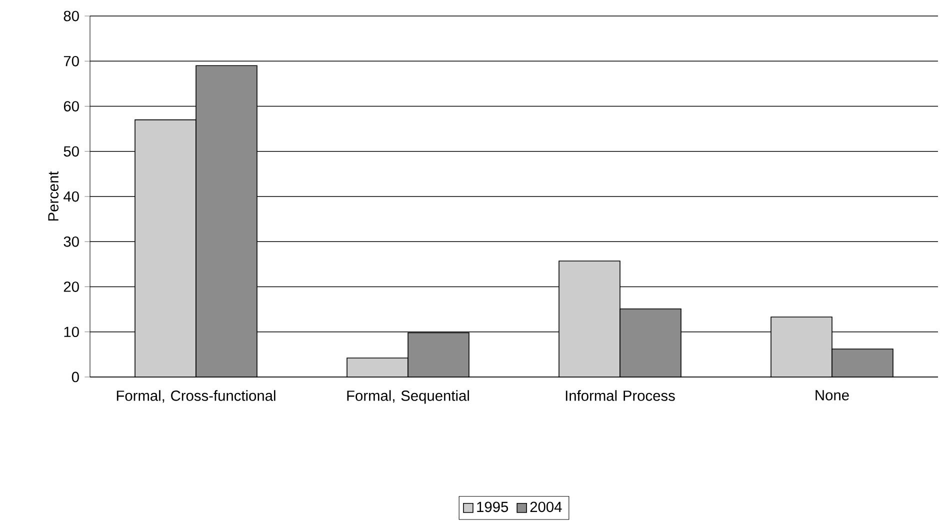 Image resolution: width=943 pixels, height=524 pixels. I want to click on y-tick-label: 40, so click(71, 196).